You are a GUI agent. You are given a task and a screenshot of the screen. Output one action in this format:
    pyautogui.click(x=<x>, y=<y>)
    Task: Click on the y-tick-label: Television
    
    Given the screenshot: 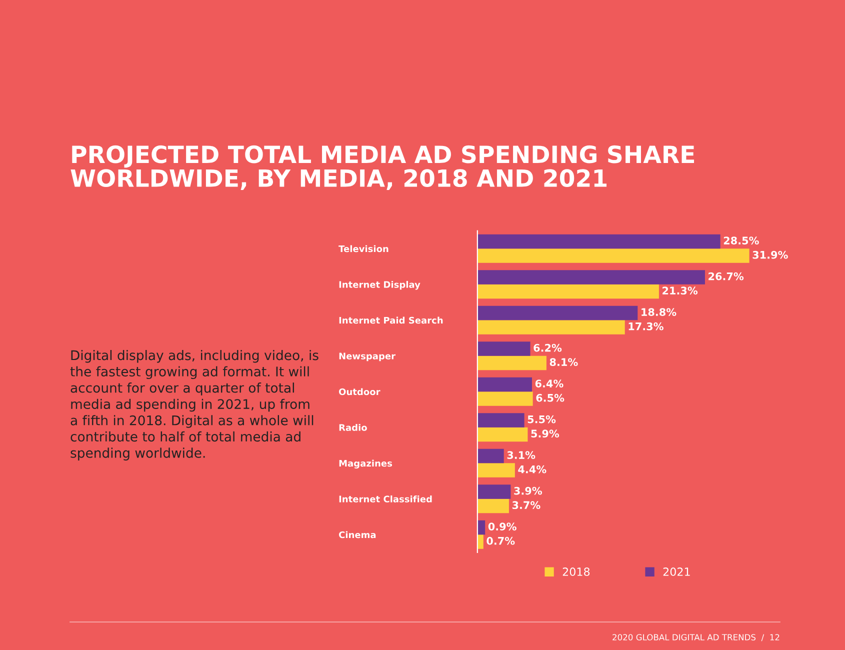 What is the action you would take?
    pyautogui.click(x=363, y=248)
    